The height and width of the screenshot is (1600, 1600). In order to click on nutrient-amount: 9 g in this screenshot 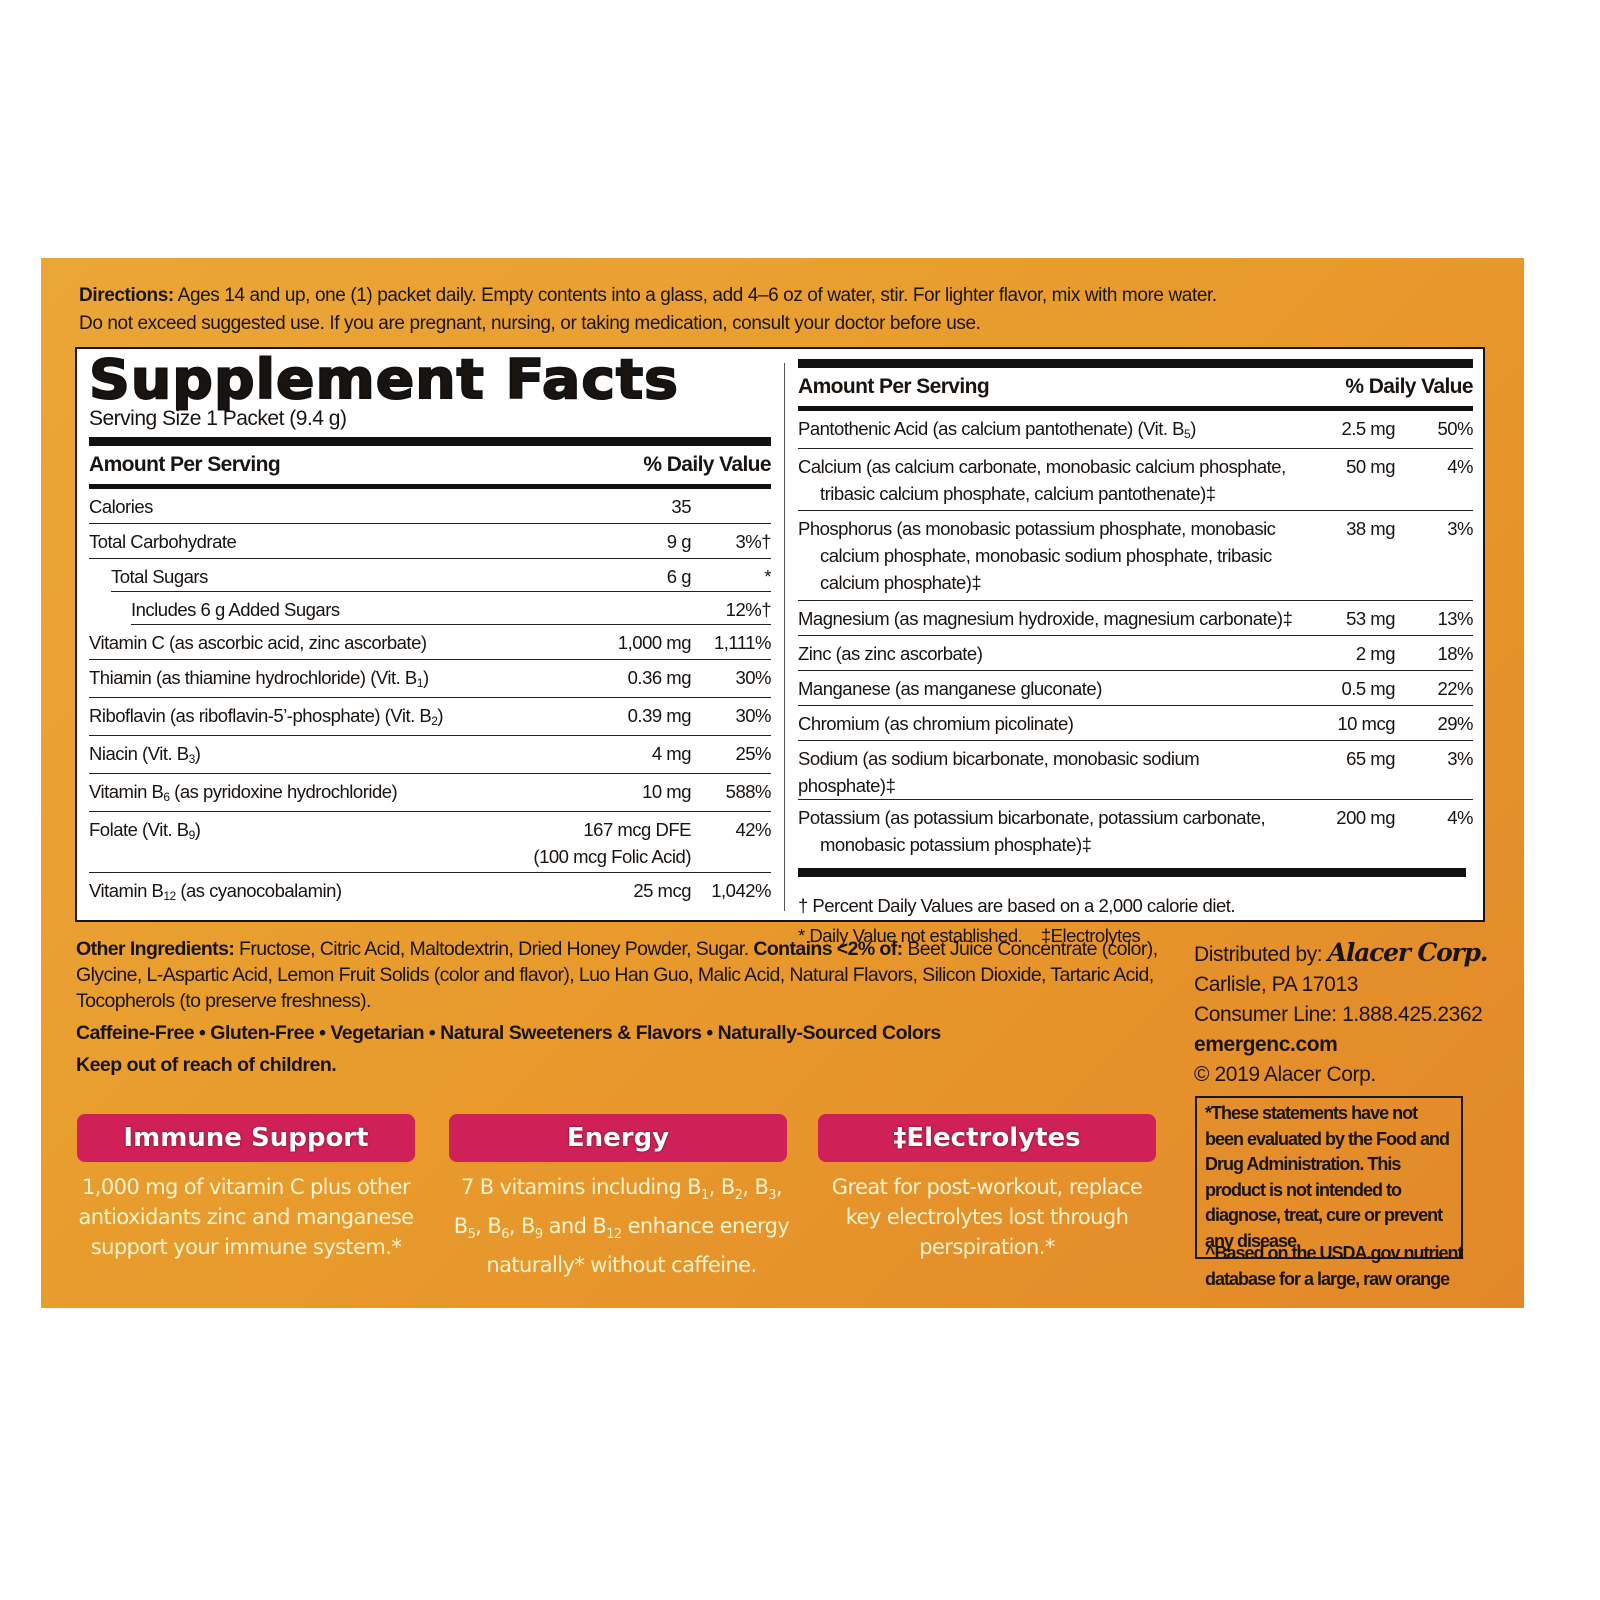, I will do `click(679, 541)`.